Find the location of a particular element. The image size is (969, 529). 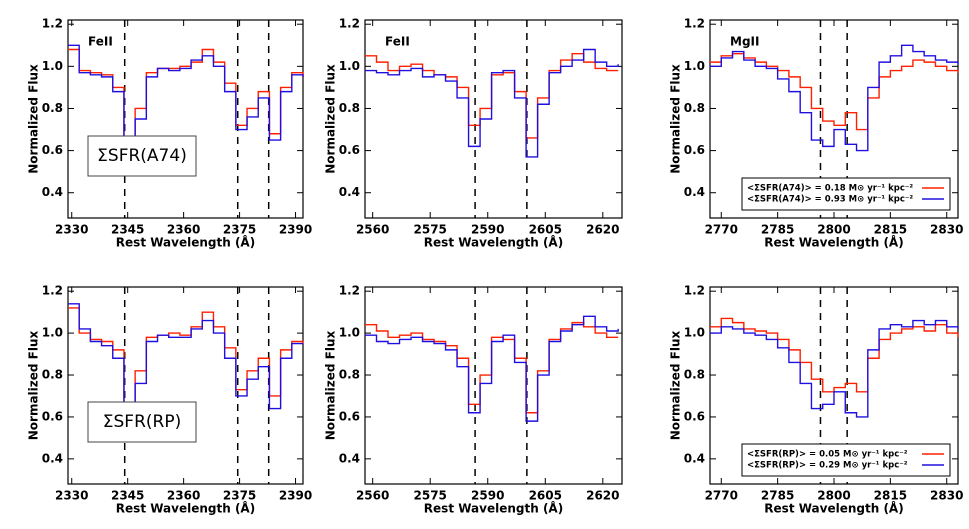

legend-label: <ΣSFR(RP)> = 0.29 M⊙ yr⁻¹ kpc⁻² is located at coordinates (827, 466).